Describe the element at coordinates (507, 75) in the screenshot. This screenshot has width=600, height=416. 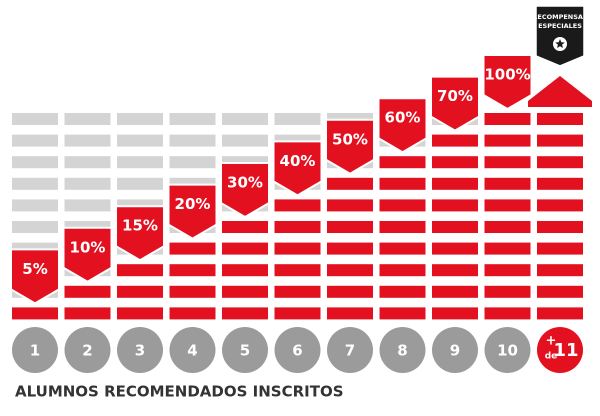
I see `reward-label: 100%` at that location.